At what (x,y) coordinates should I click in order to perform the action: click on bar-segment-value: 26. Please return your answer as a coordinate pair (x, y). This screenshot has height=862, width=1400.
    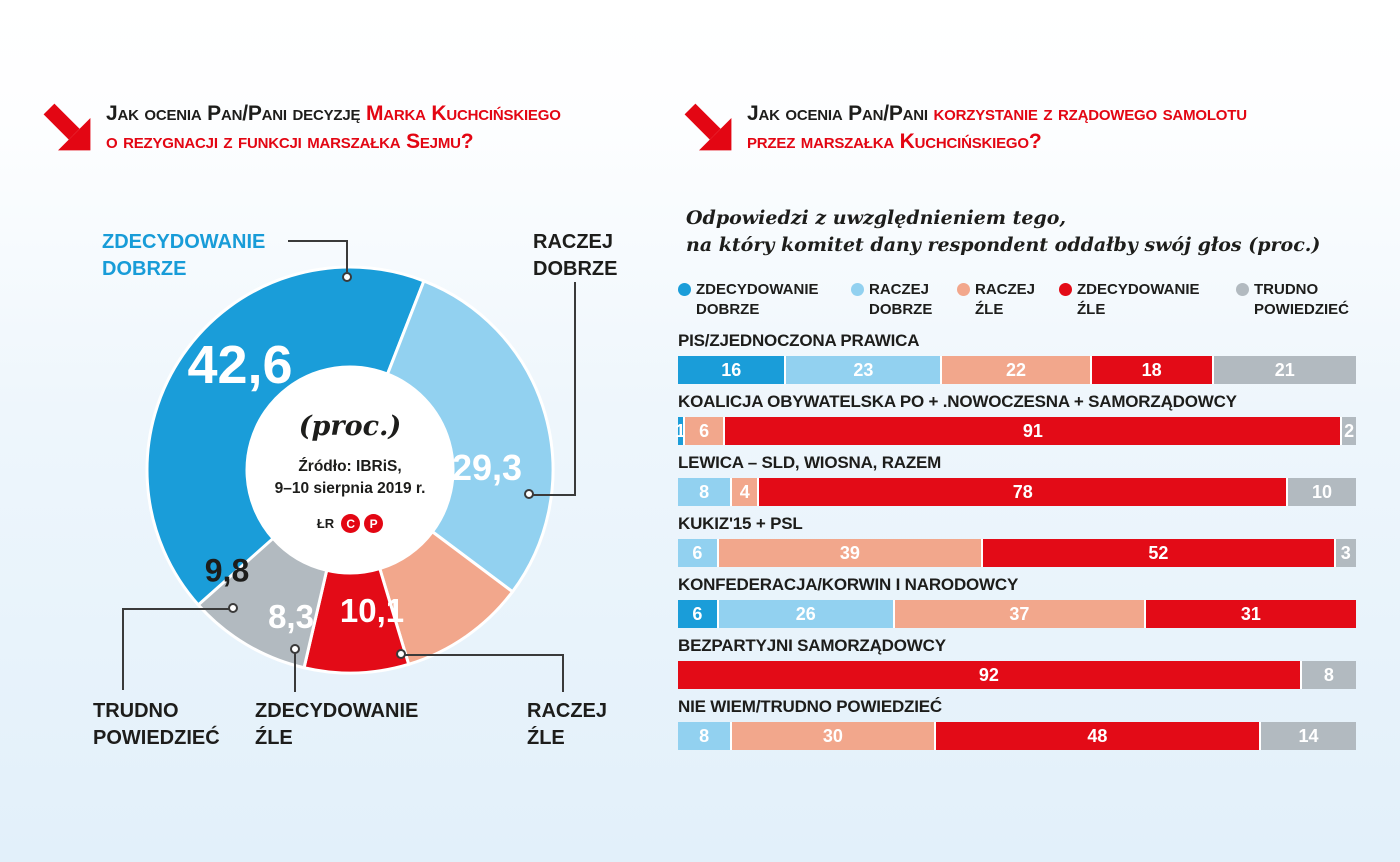
    Looking at the image, I should click on (805, 613).